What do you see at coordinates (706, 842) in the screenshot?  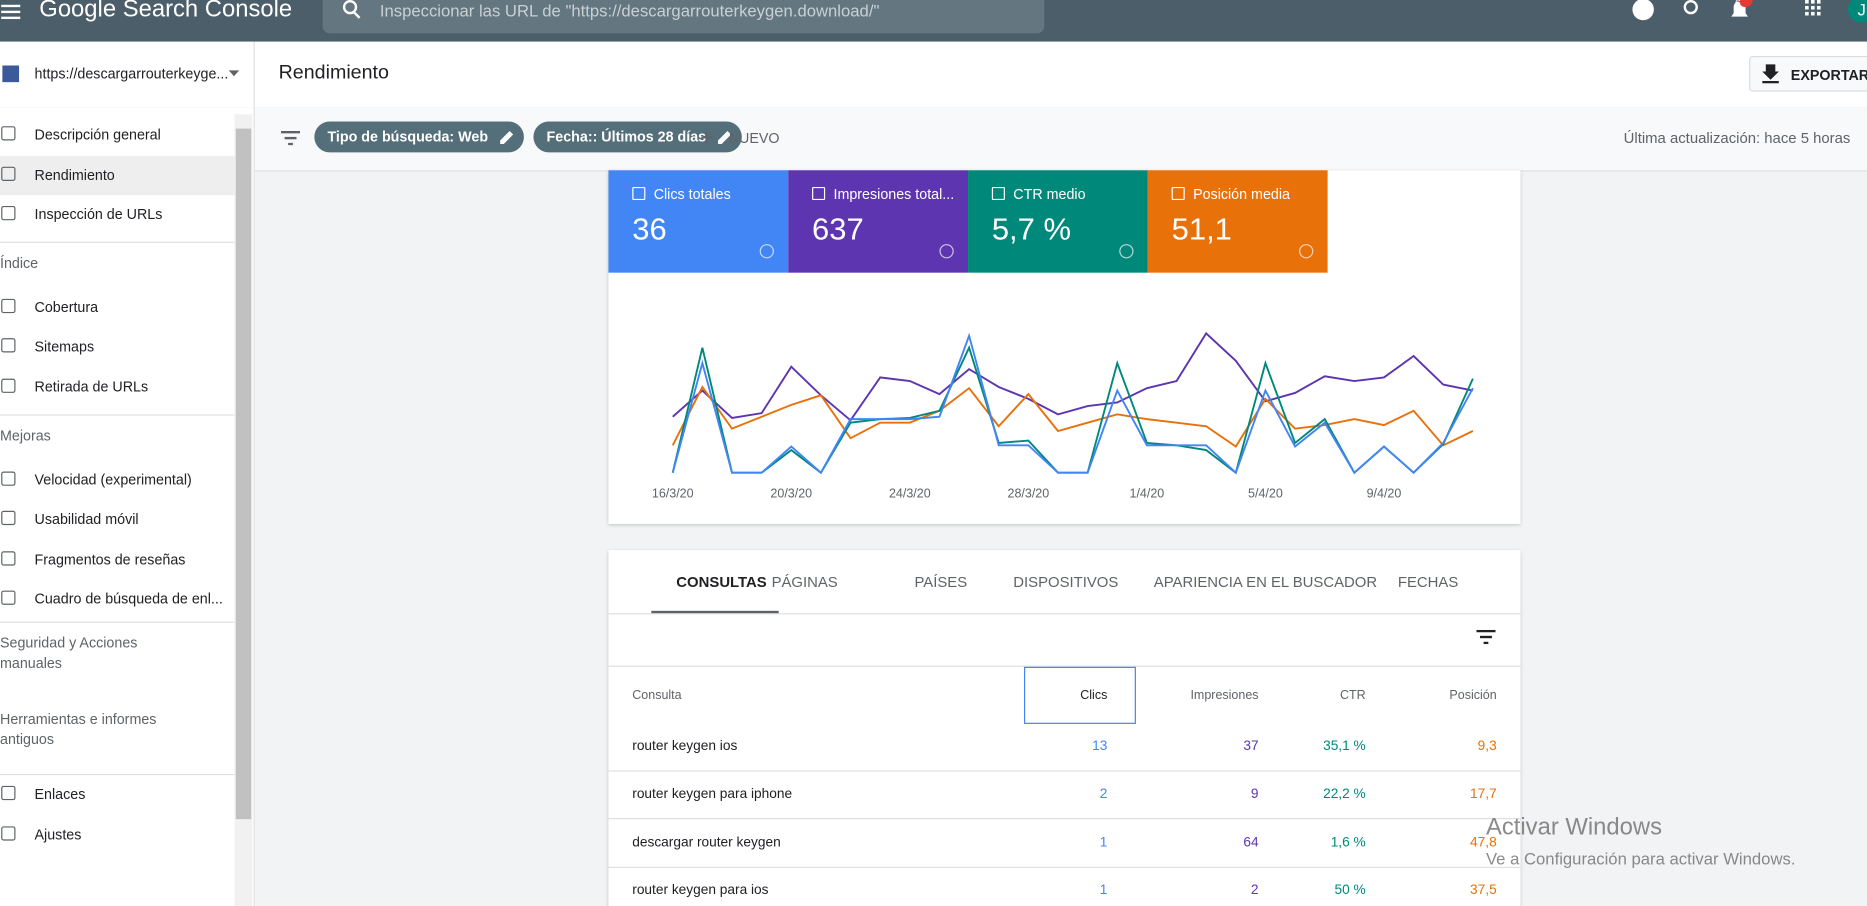 I see `query-cell: descargar router keygen` at bounding box center [706, 842].